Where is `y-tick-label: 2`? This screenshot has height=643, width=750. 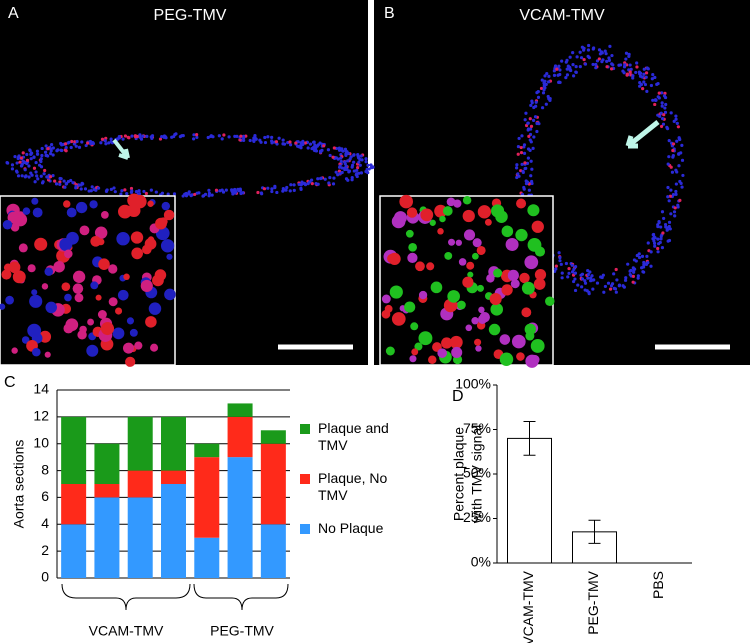
y-tick-label: 2 is located at coordinates (45, 550).